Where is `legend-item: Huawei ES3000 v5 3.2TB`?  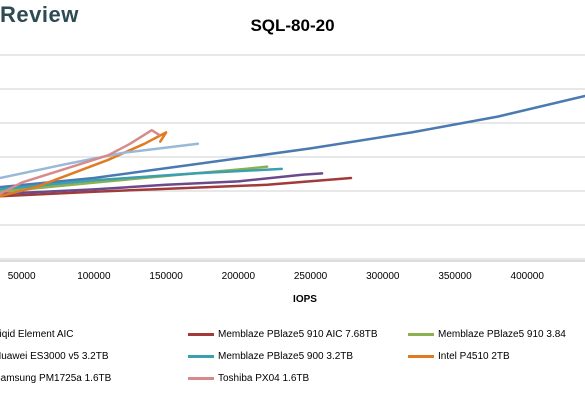
legend-item: Huawei ES3000 v5 3.2TB is located at coordinates (54, 356).